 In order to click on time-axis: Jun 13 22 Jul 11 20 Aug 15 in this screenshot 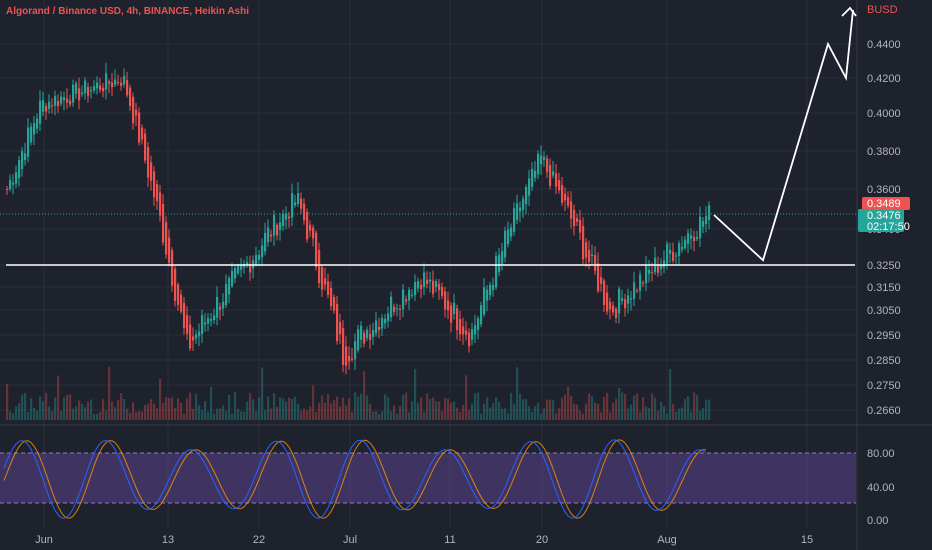, I will do `click(424, 540)`.